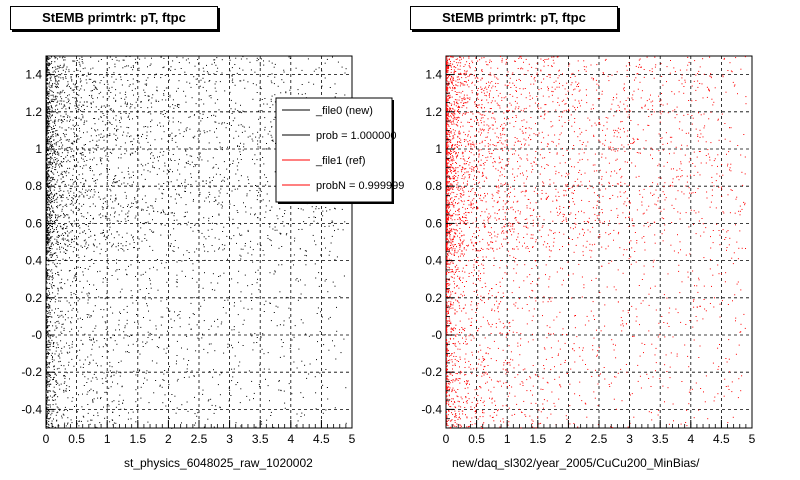  Describe the element at coordinates (321, 439) in the screenshot. I see `x-tick-label: 4.5` at that location.